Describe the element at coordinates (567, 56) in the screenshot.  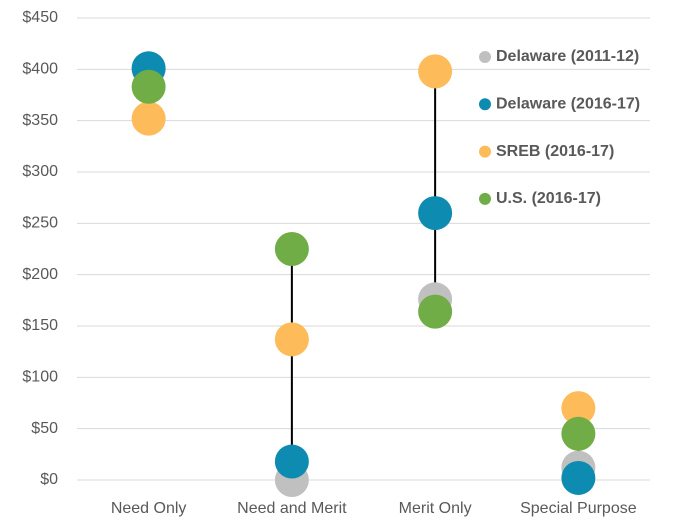
I see `legend-label: Delaware (2011-12)` at that location.